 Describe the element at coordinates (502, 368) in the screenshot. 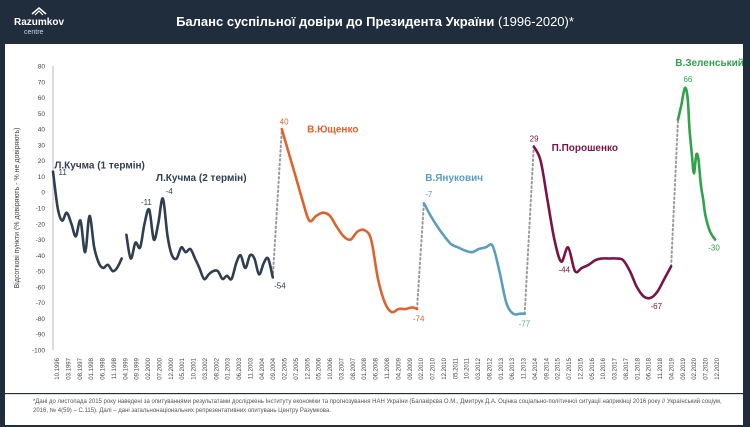

I see `x-tick-label: 01.2013` at that location.